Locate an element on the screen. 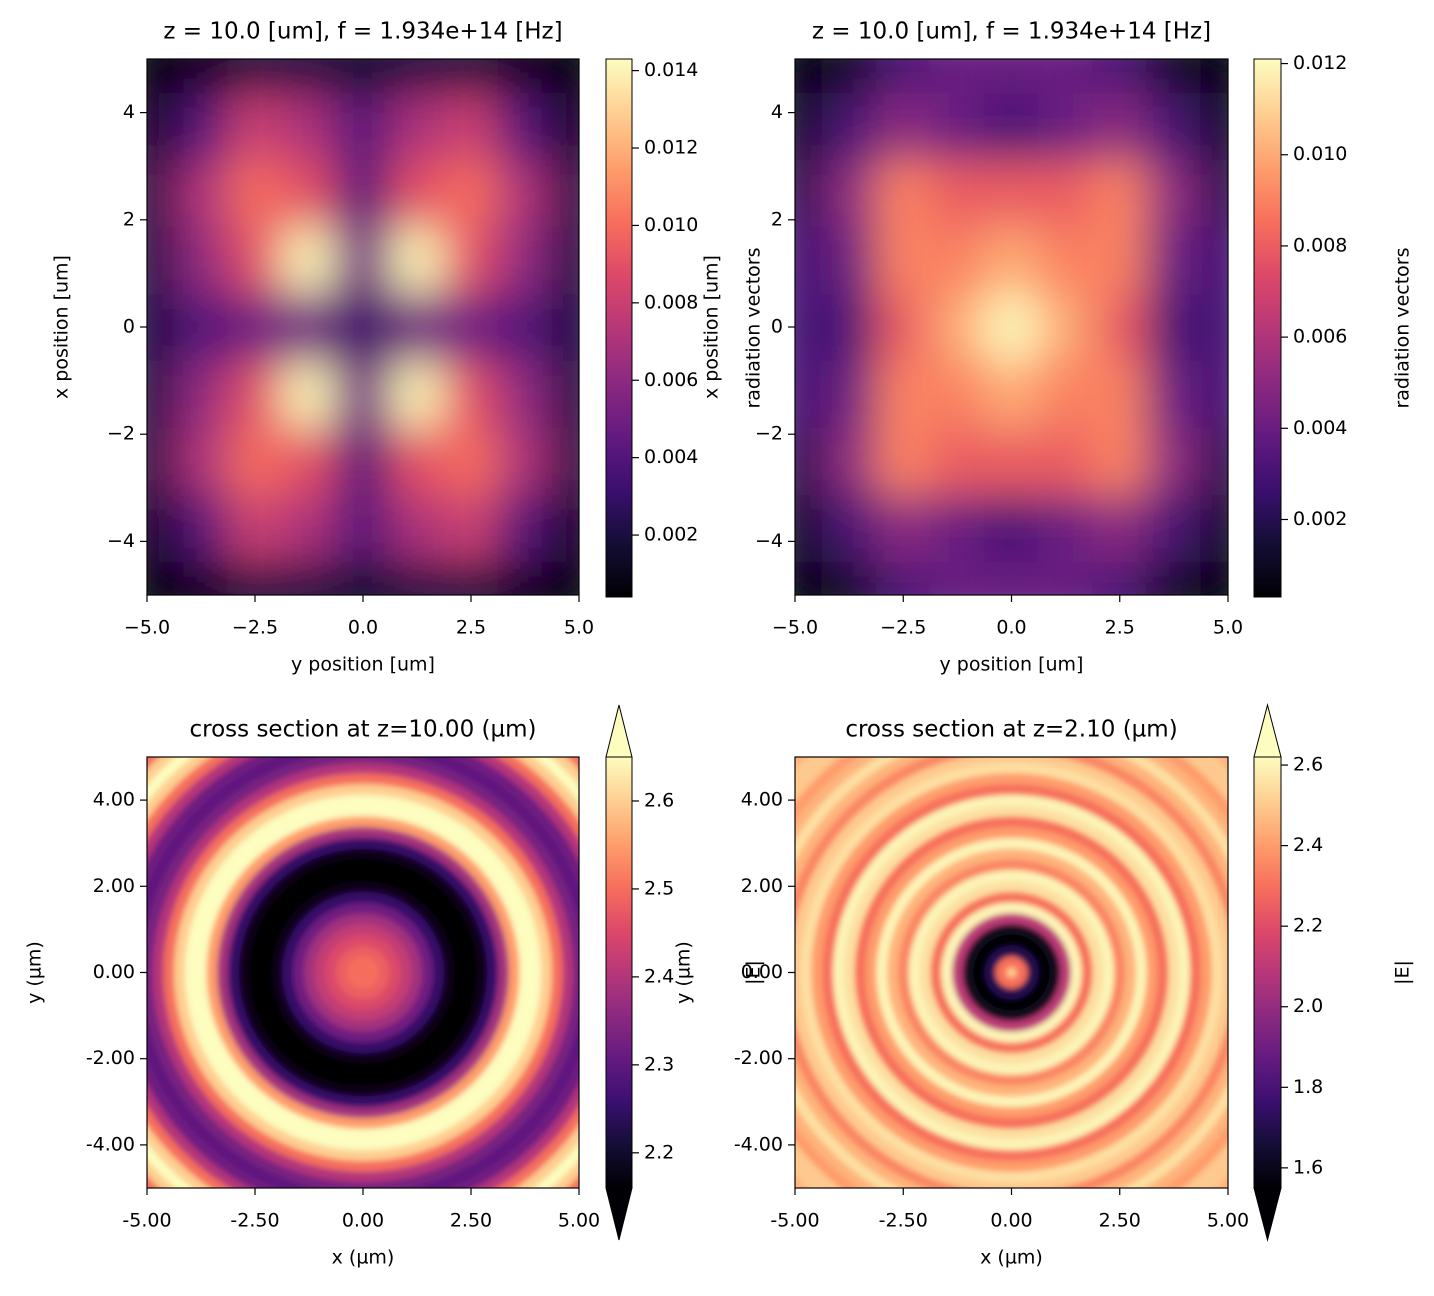 This screenshot has width=1434, height=1296. x-tick-label: 0.00 is located at coordinates (363, 1221).